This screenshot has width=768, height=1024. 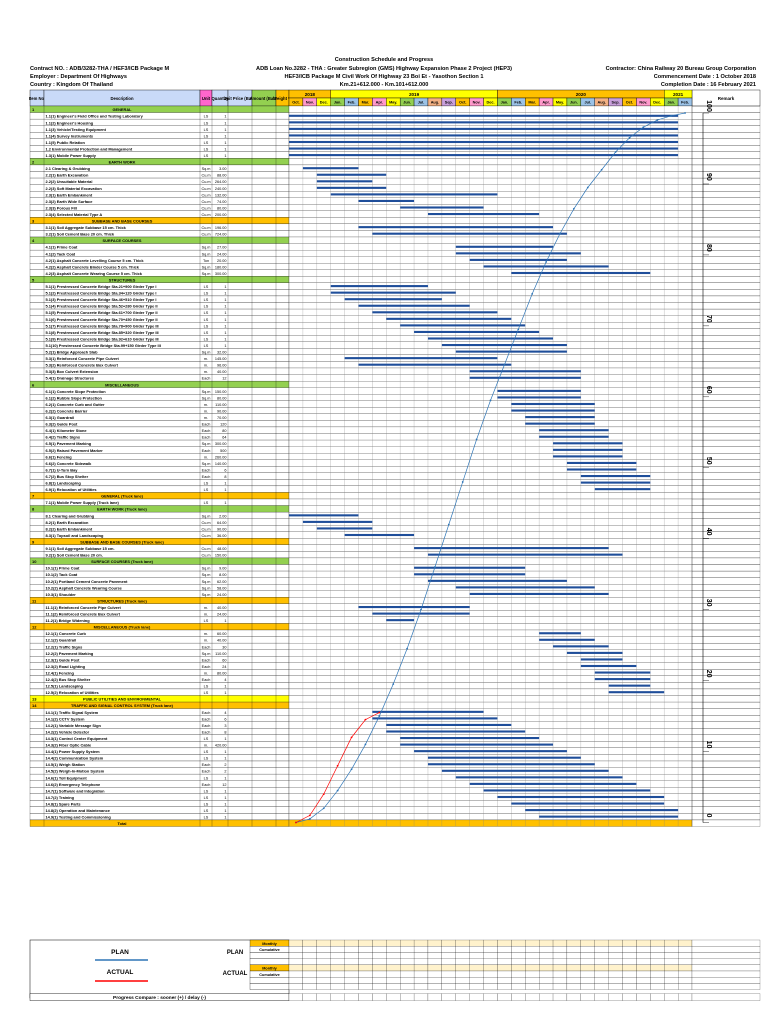 I want to click on item-description: 6.5(1) Pavement Marking, so click(x=69, y=443).